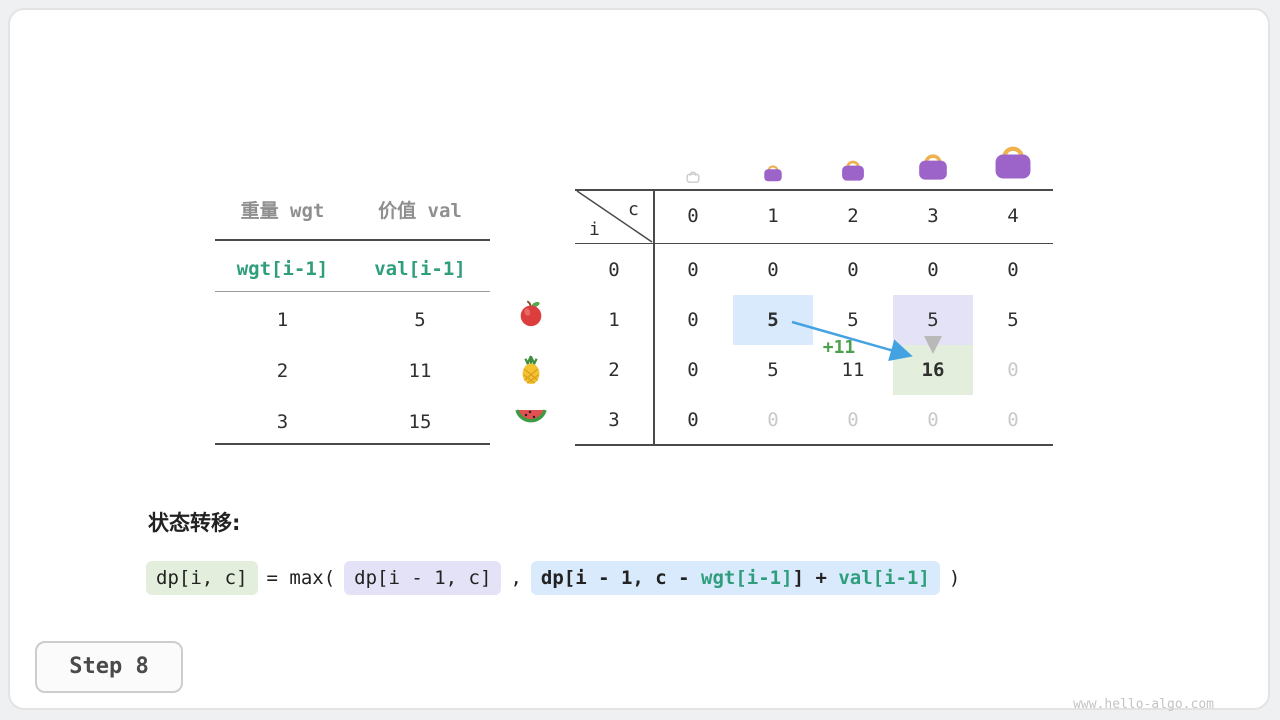  Describe the element at coordinates (614, 345) in the screenshot. I see `dp-row-headers: 0 1 2 3` at that location.